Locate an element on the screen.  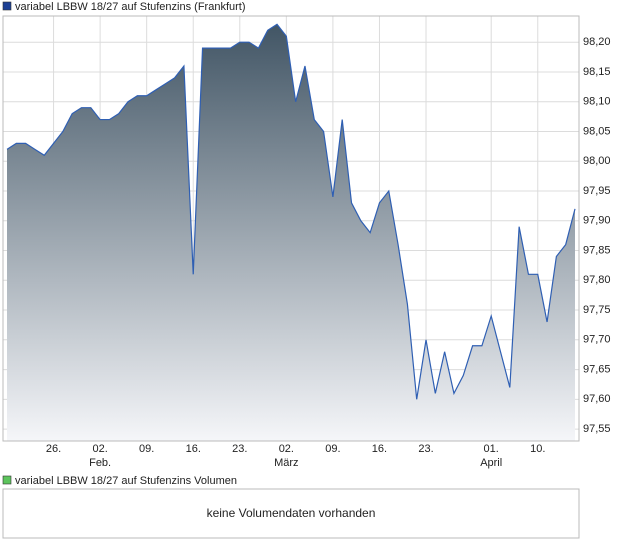
volume-message: keine Volumendaten vorhanden is located at coordinates (291, 513).